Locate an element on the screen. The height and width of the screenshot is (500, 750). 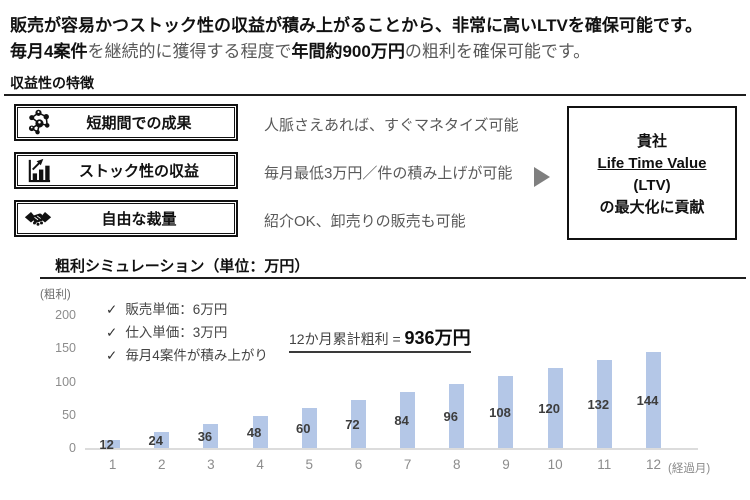
x-tick-10: 10 is located at coordinates (555, 464).